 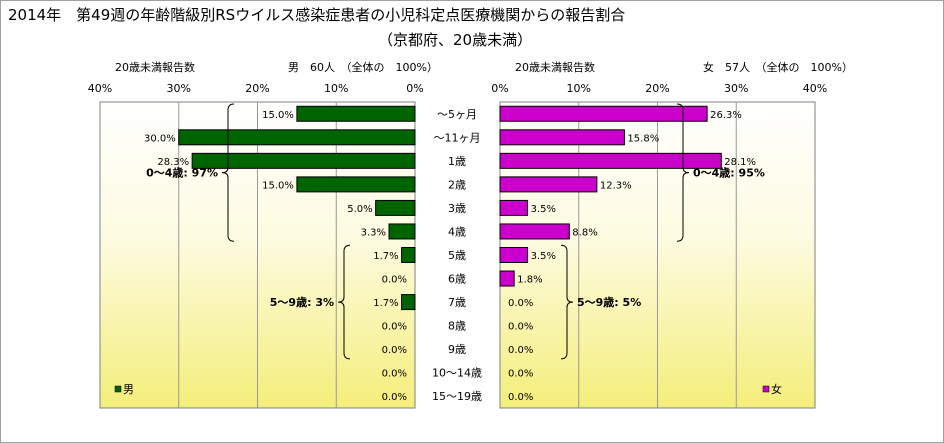 I want to click on data-label-female: 15.8%, so click(x=643, y=138).